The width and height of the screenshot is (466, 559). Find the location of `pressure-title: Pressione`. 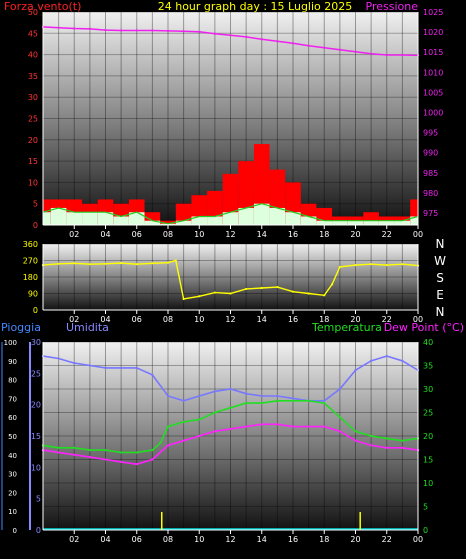

pressure-title: Pressione is located at coordinates (392, 6).